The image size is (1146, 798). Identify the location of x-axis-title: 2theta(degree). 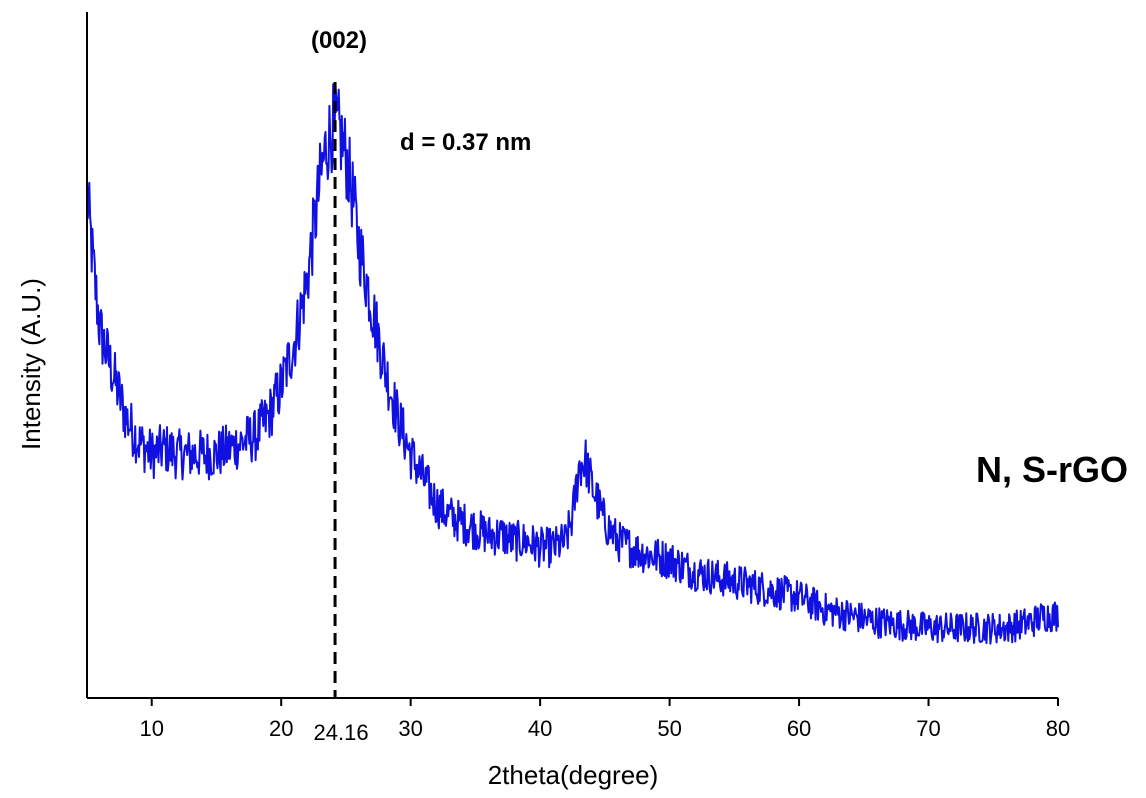
(573, 775).